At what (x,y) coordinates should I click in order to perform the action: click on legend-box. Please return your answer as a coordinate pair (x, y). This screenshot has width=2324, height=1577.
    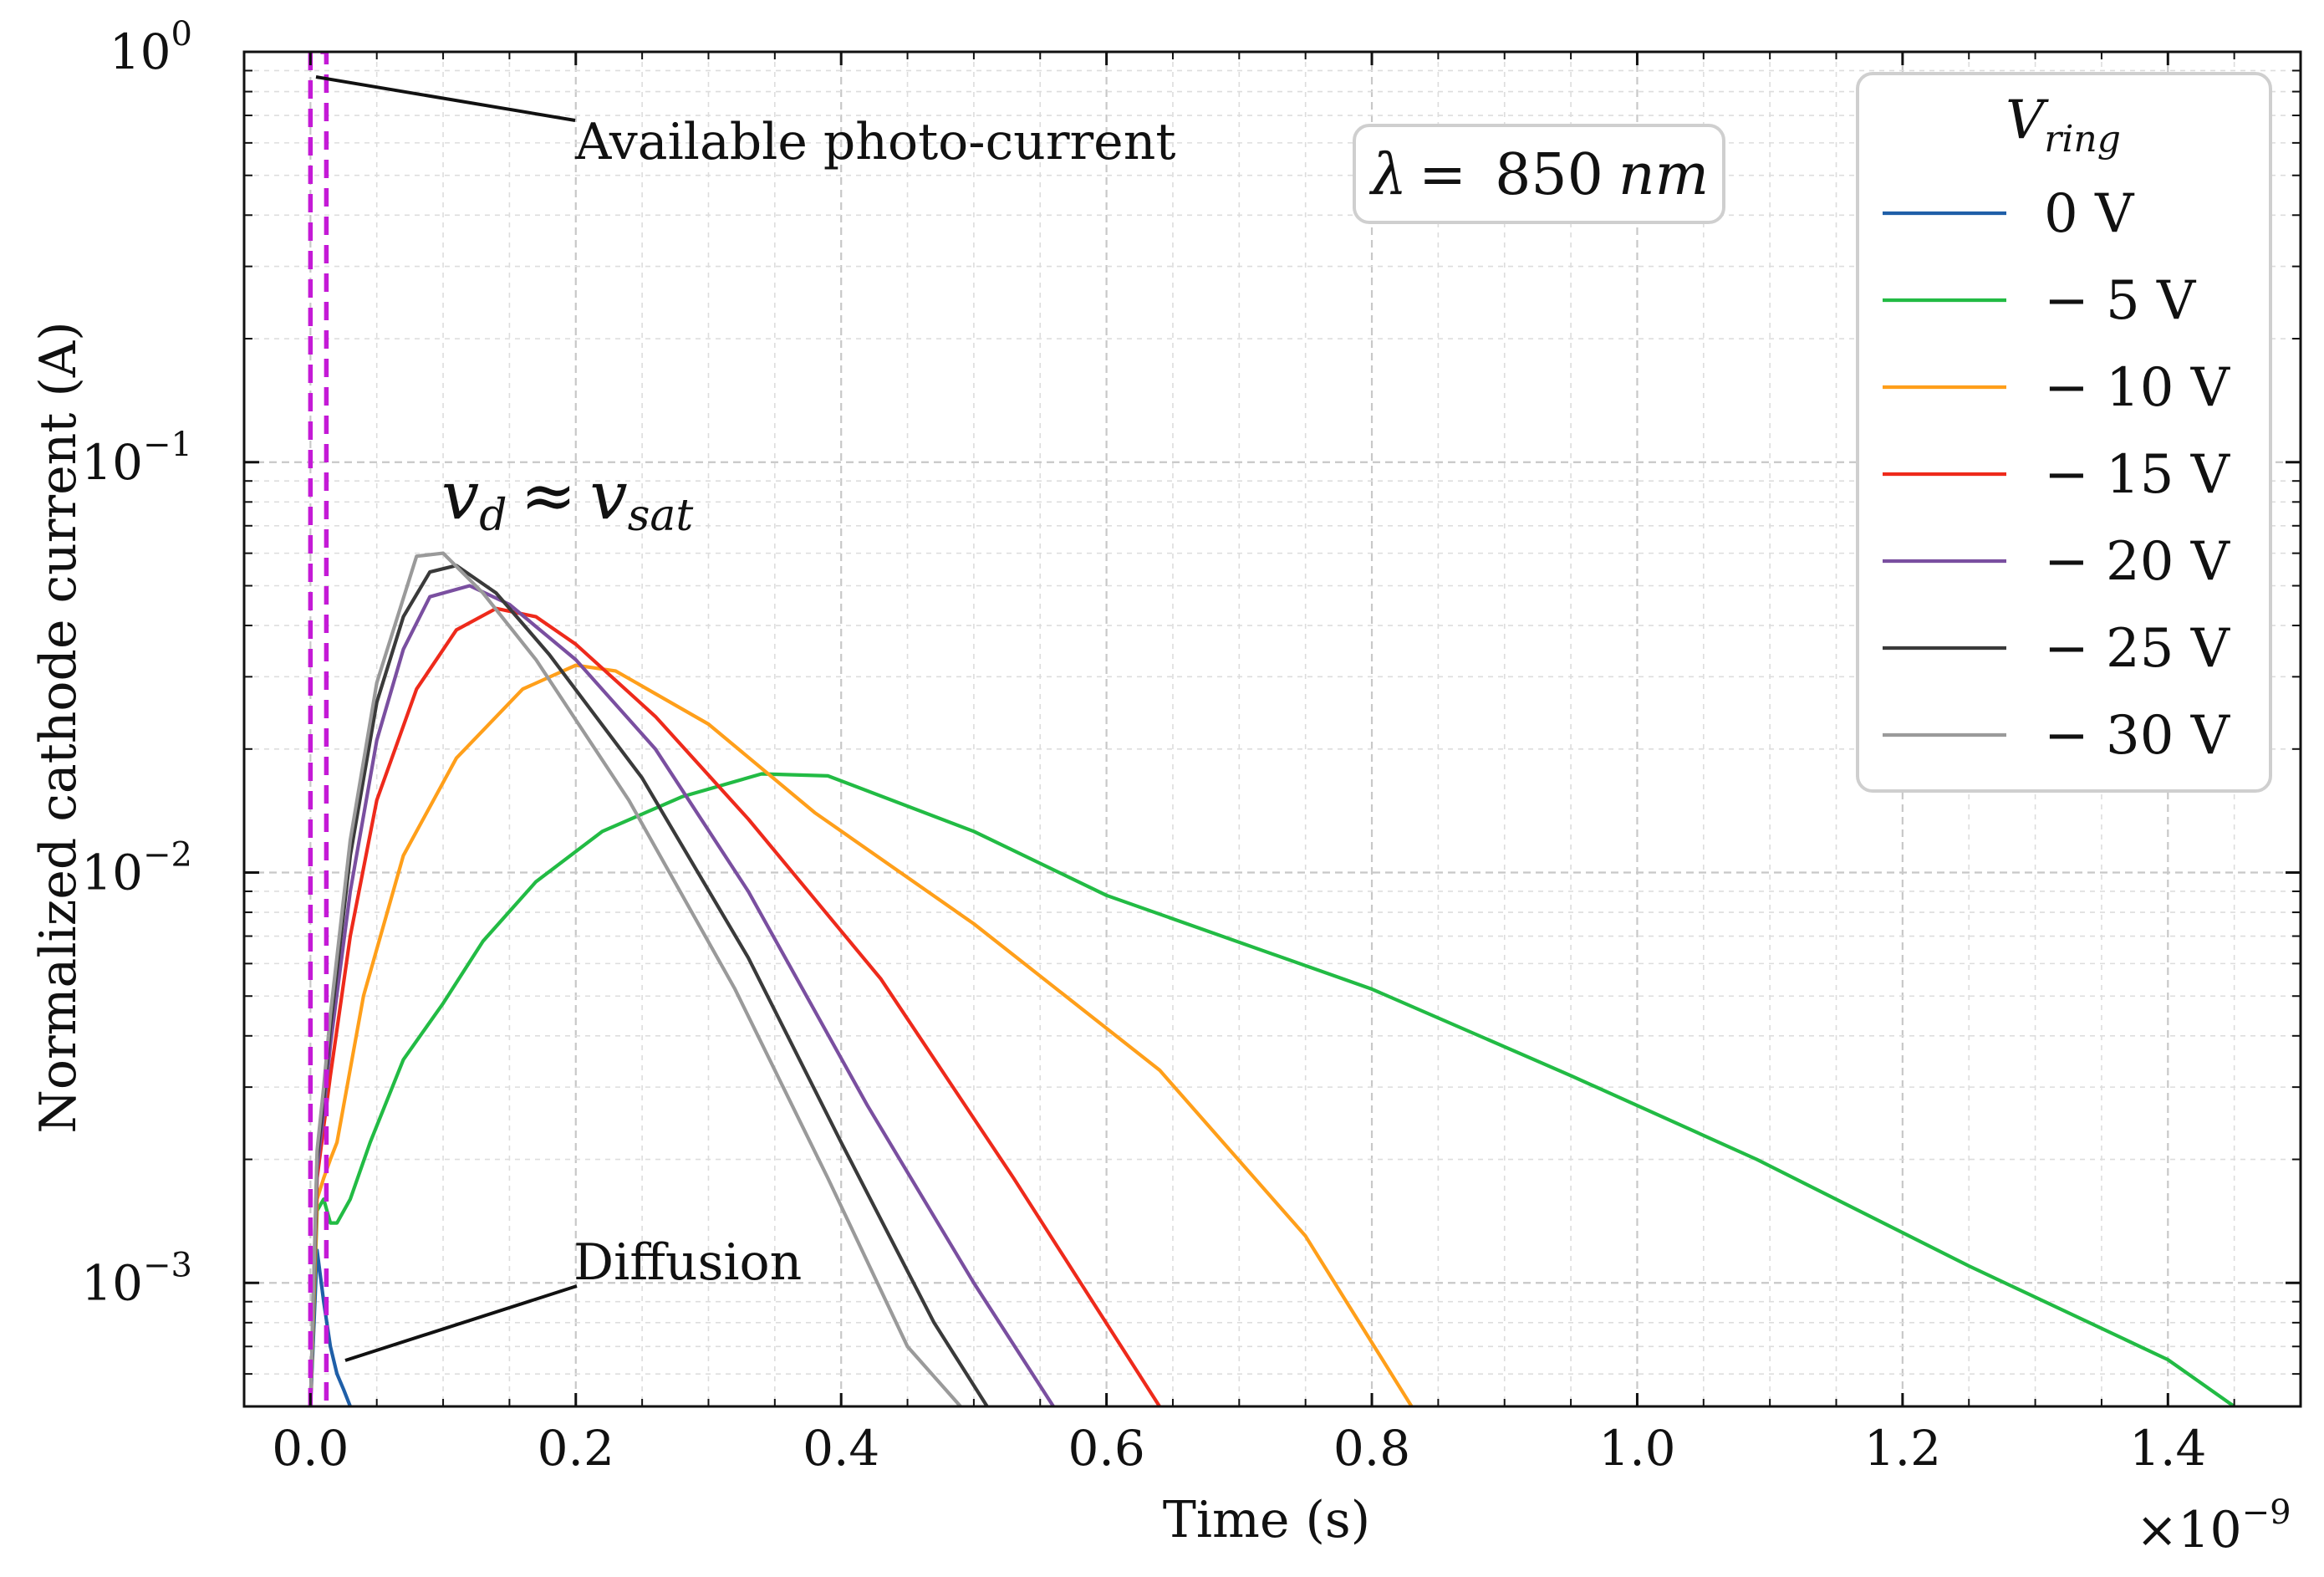
    Looking at the image, I should click on (2064, 433).